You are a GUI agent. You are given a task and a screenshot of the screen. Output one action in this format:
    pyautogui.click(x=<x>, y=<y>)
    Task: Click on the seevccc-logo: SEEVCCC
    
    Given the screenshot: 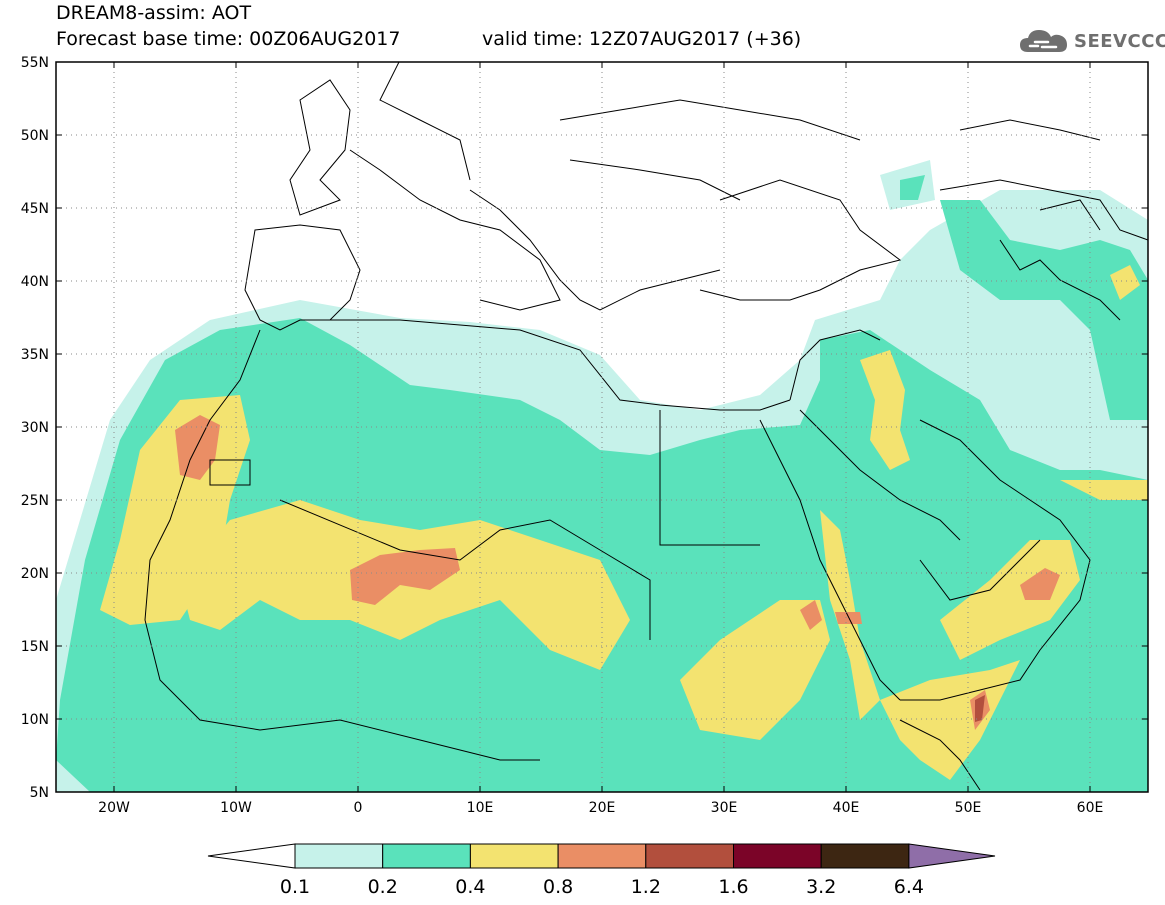 What is the action you would take?
    pyautogui.click(x=1091, y=41)
    